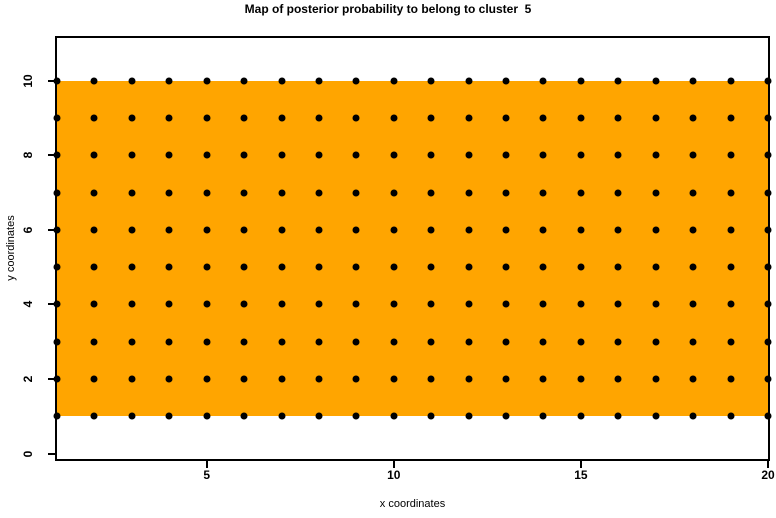 The image size is (776, 518). I want to click on y-tick-label: 2, so click(28, 379).